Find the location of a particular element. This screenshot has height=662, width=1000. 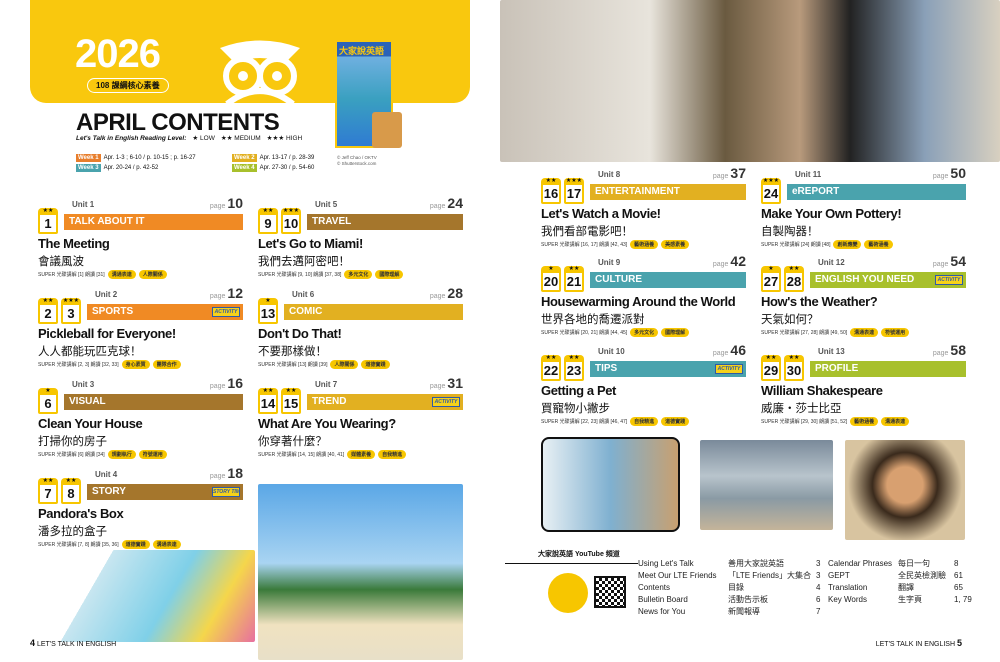

unit-meta: SUPER 光碟講解 [22, 23] 朗讀 [46, 47] 自我精進 道德實踐 is located at coordinates (615, 421).